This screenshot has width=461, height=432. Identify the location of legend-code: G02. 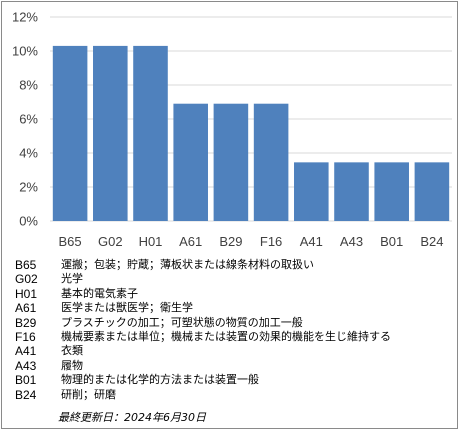
(26, 279).